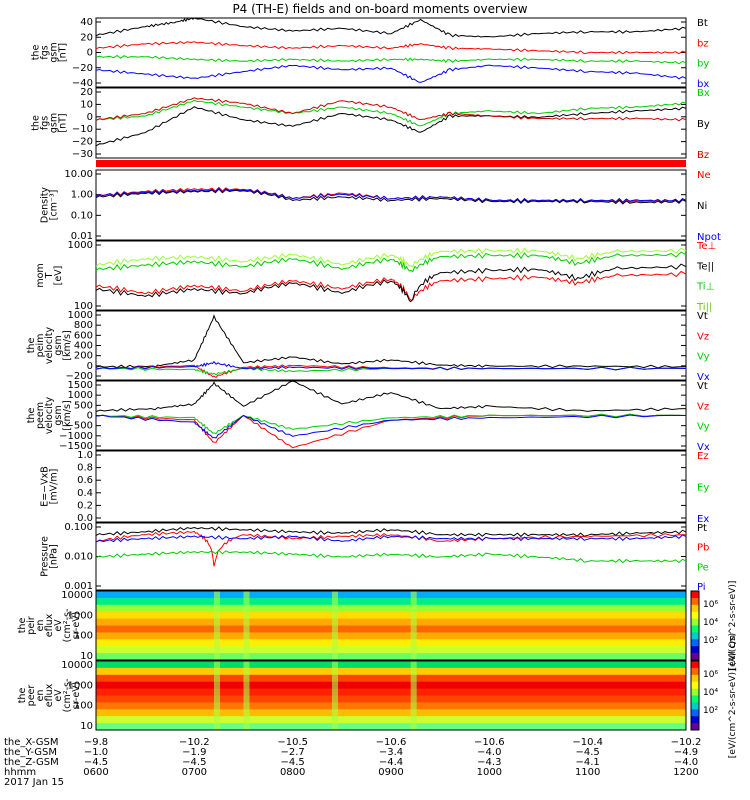  What do you see at coordinates (82, 83) in the screenshot?
I see `ytick-label: −40` at bounding box center [82, 83].